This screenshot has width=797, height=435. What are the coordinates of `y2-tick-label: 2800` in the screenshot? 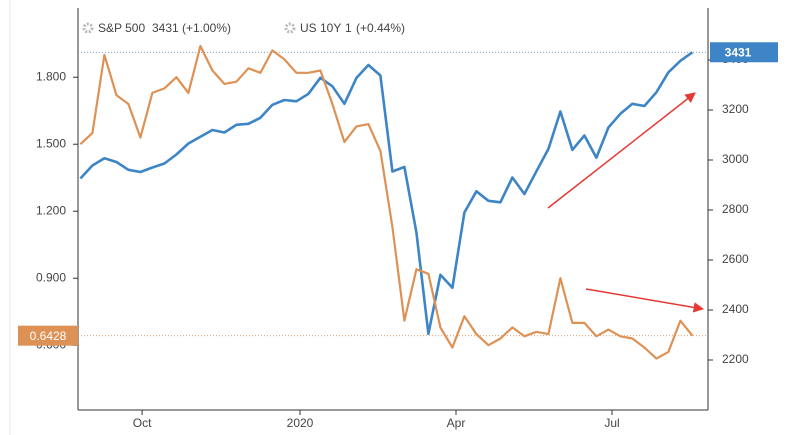 It's located at (735, 209).